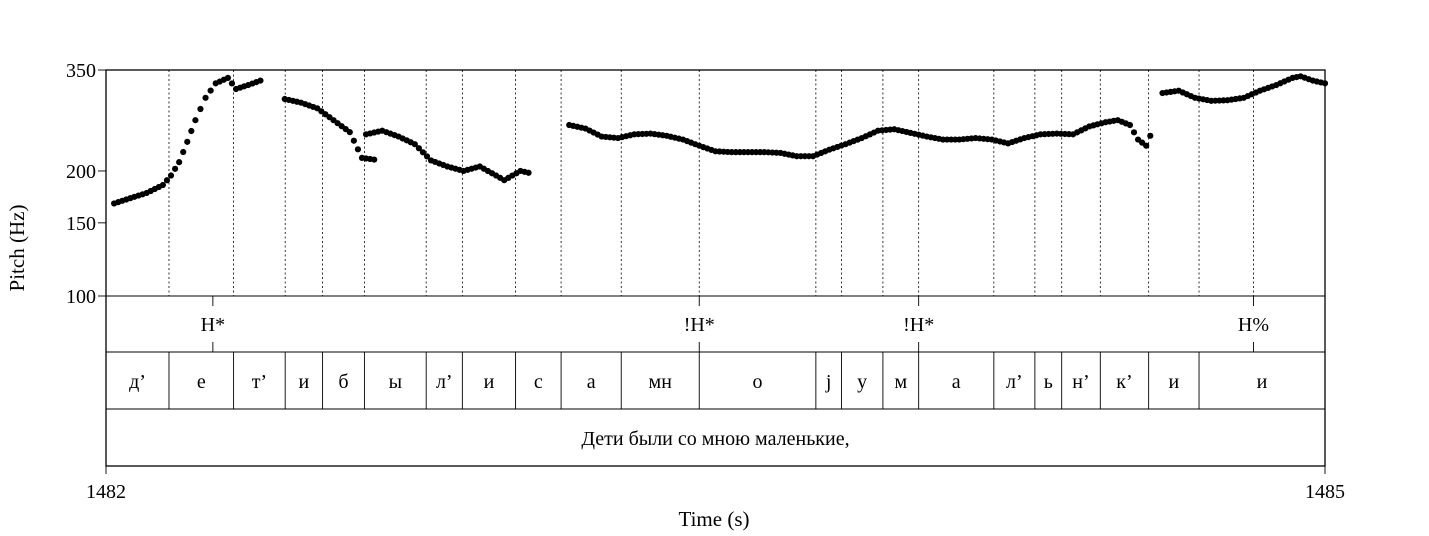  Describe the element at coordinates (81, 224) in the screenshot. I see `y-tick-label: 150` at that location.